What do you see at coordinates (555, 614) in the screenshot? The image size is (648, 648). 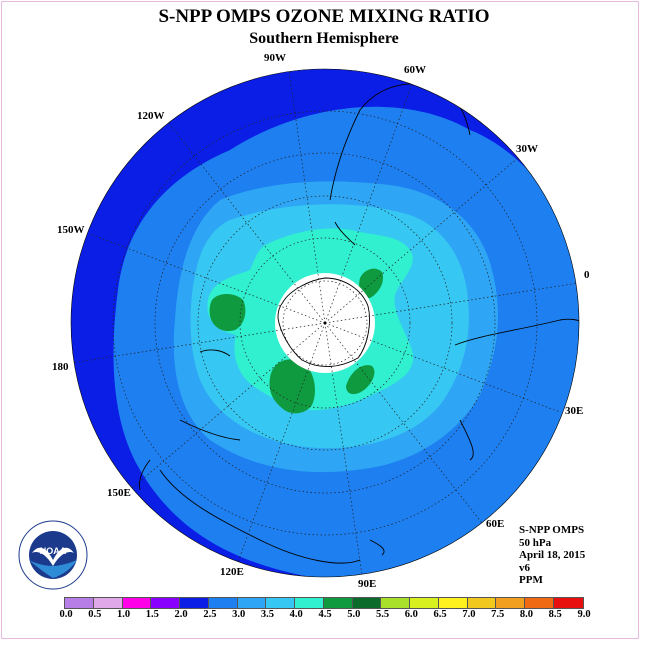 I see `colorbar-tick-label: 8.5` at bounding box center [555, 614].